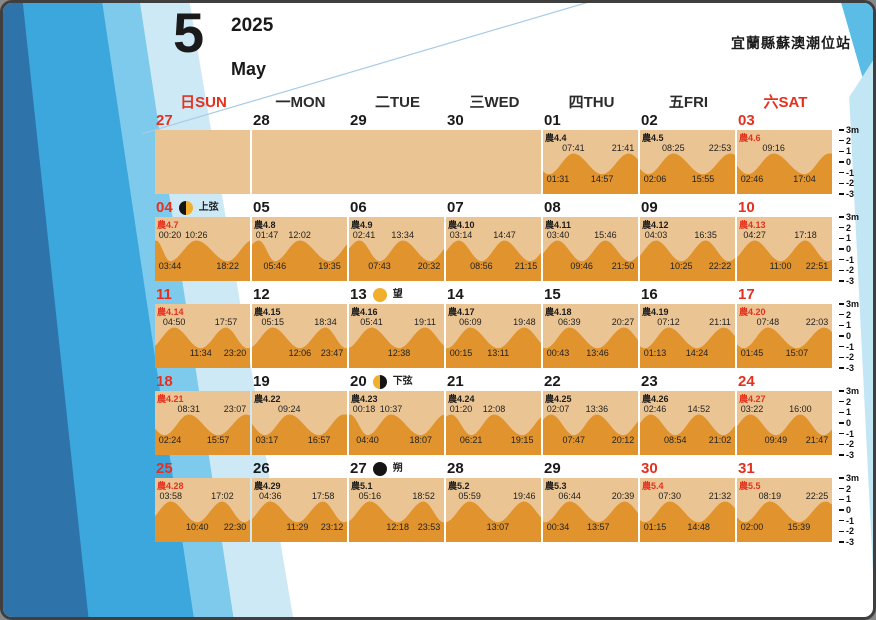 Image resolution: width=876 pixels, height=620 pixels. Describe the element at coordinates (402, 381) in the screenshot. I see `moon-phase-label: 下弦` at that location.